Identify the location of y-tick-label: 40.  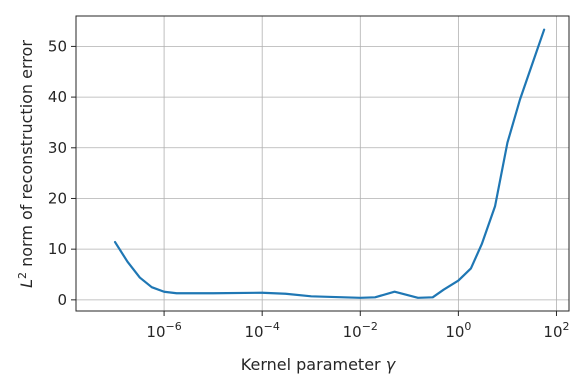
(57, 97).